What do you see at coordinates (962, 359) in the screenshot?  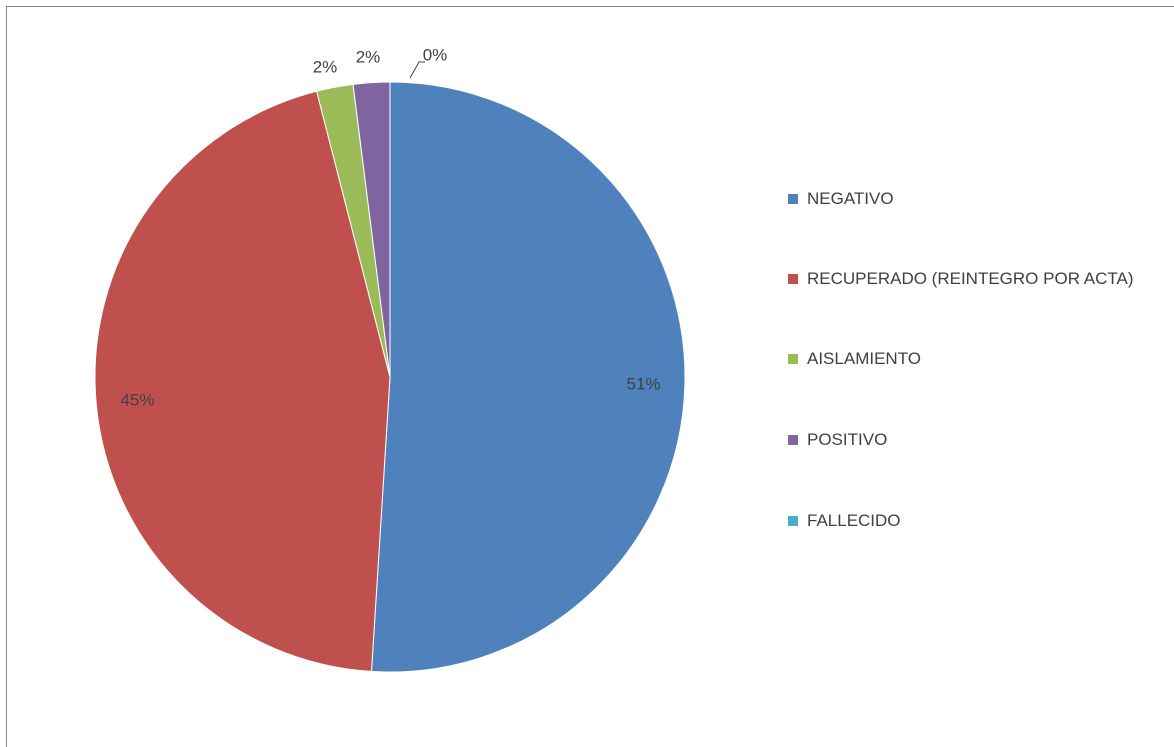 I see `legend-item: AISLAMIENTO` at bounding box center [962, 359].